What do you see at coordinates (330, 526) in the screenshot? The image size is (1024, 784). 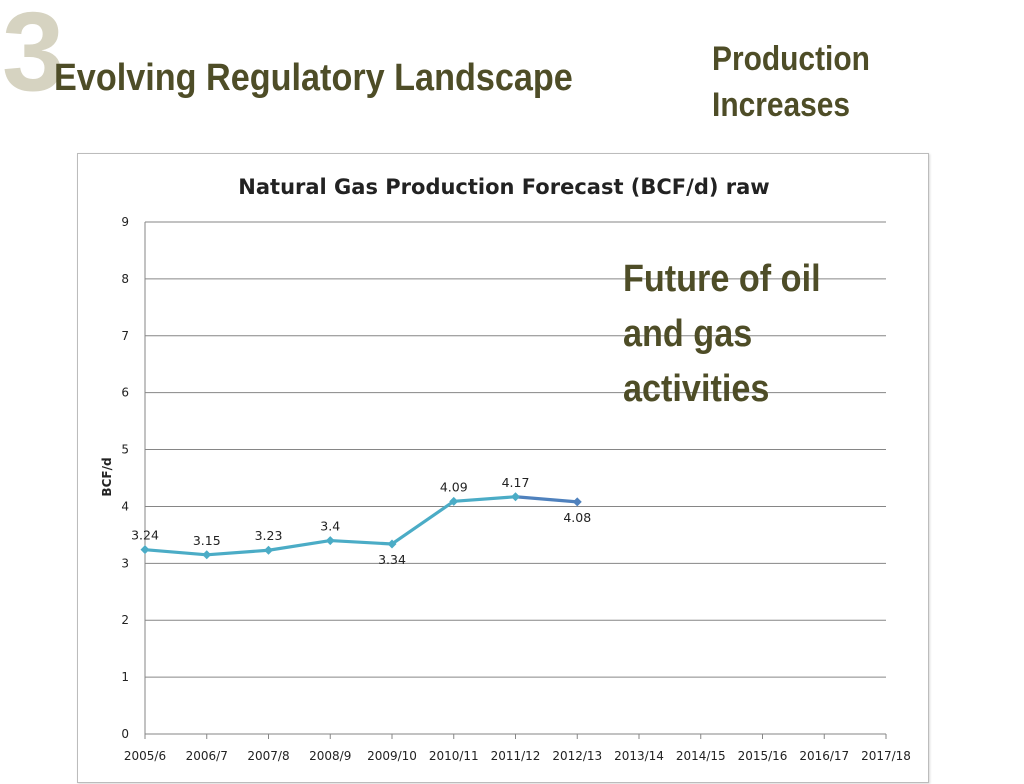 I see `data-label: 3.4` at bounding box center [330, 526].